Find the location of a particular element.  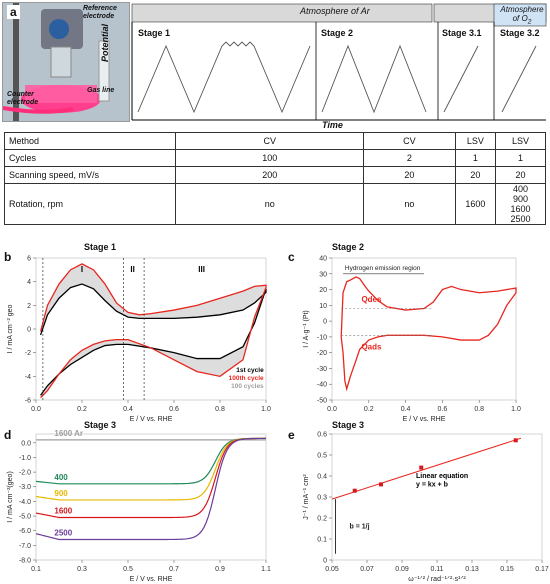

y-tick-label: 0.3 is located at coordinates (322, 498).